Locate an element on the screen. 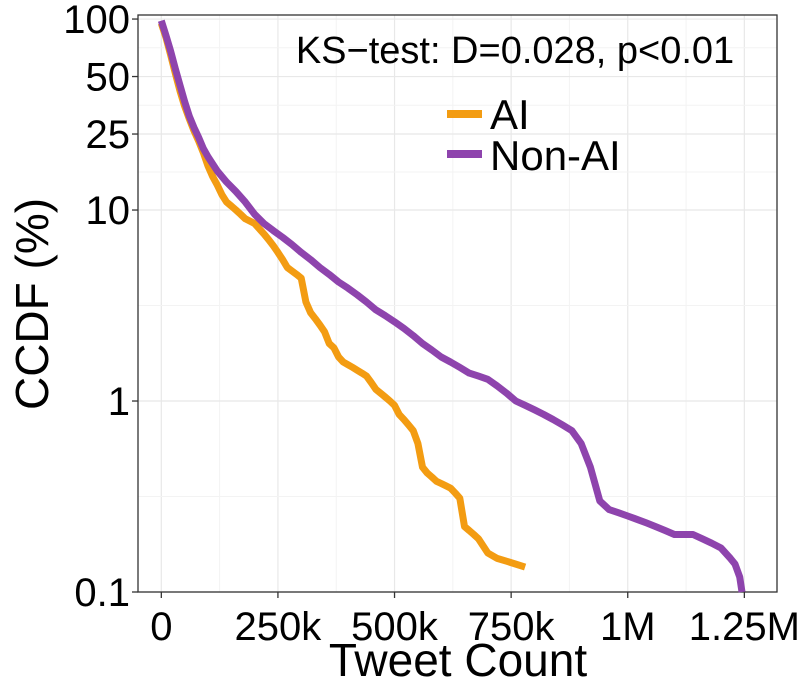  y-tick-label: 25 is located at coordinates (108, 135).